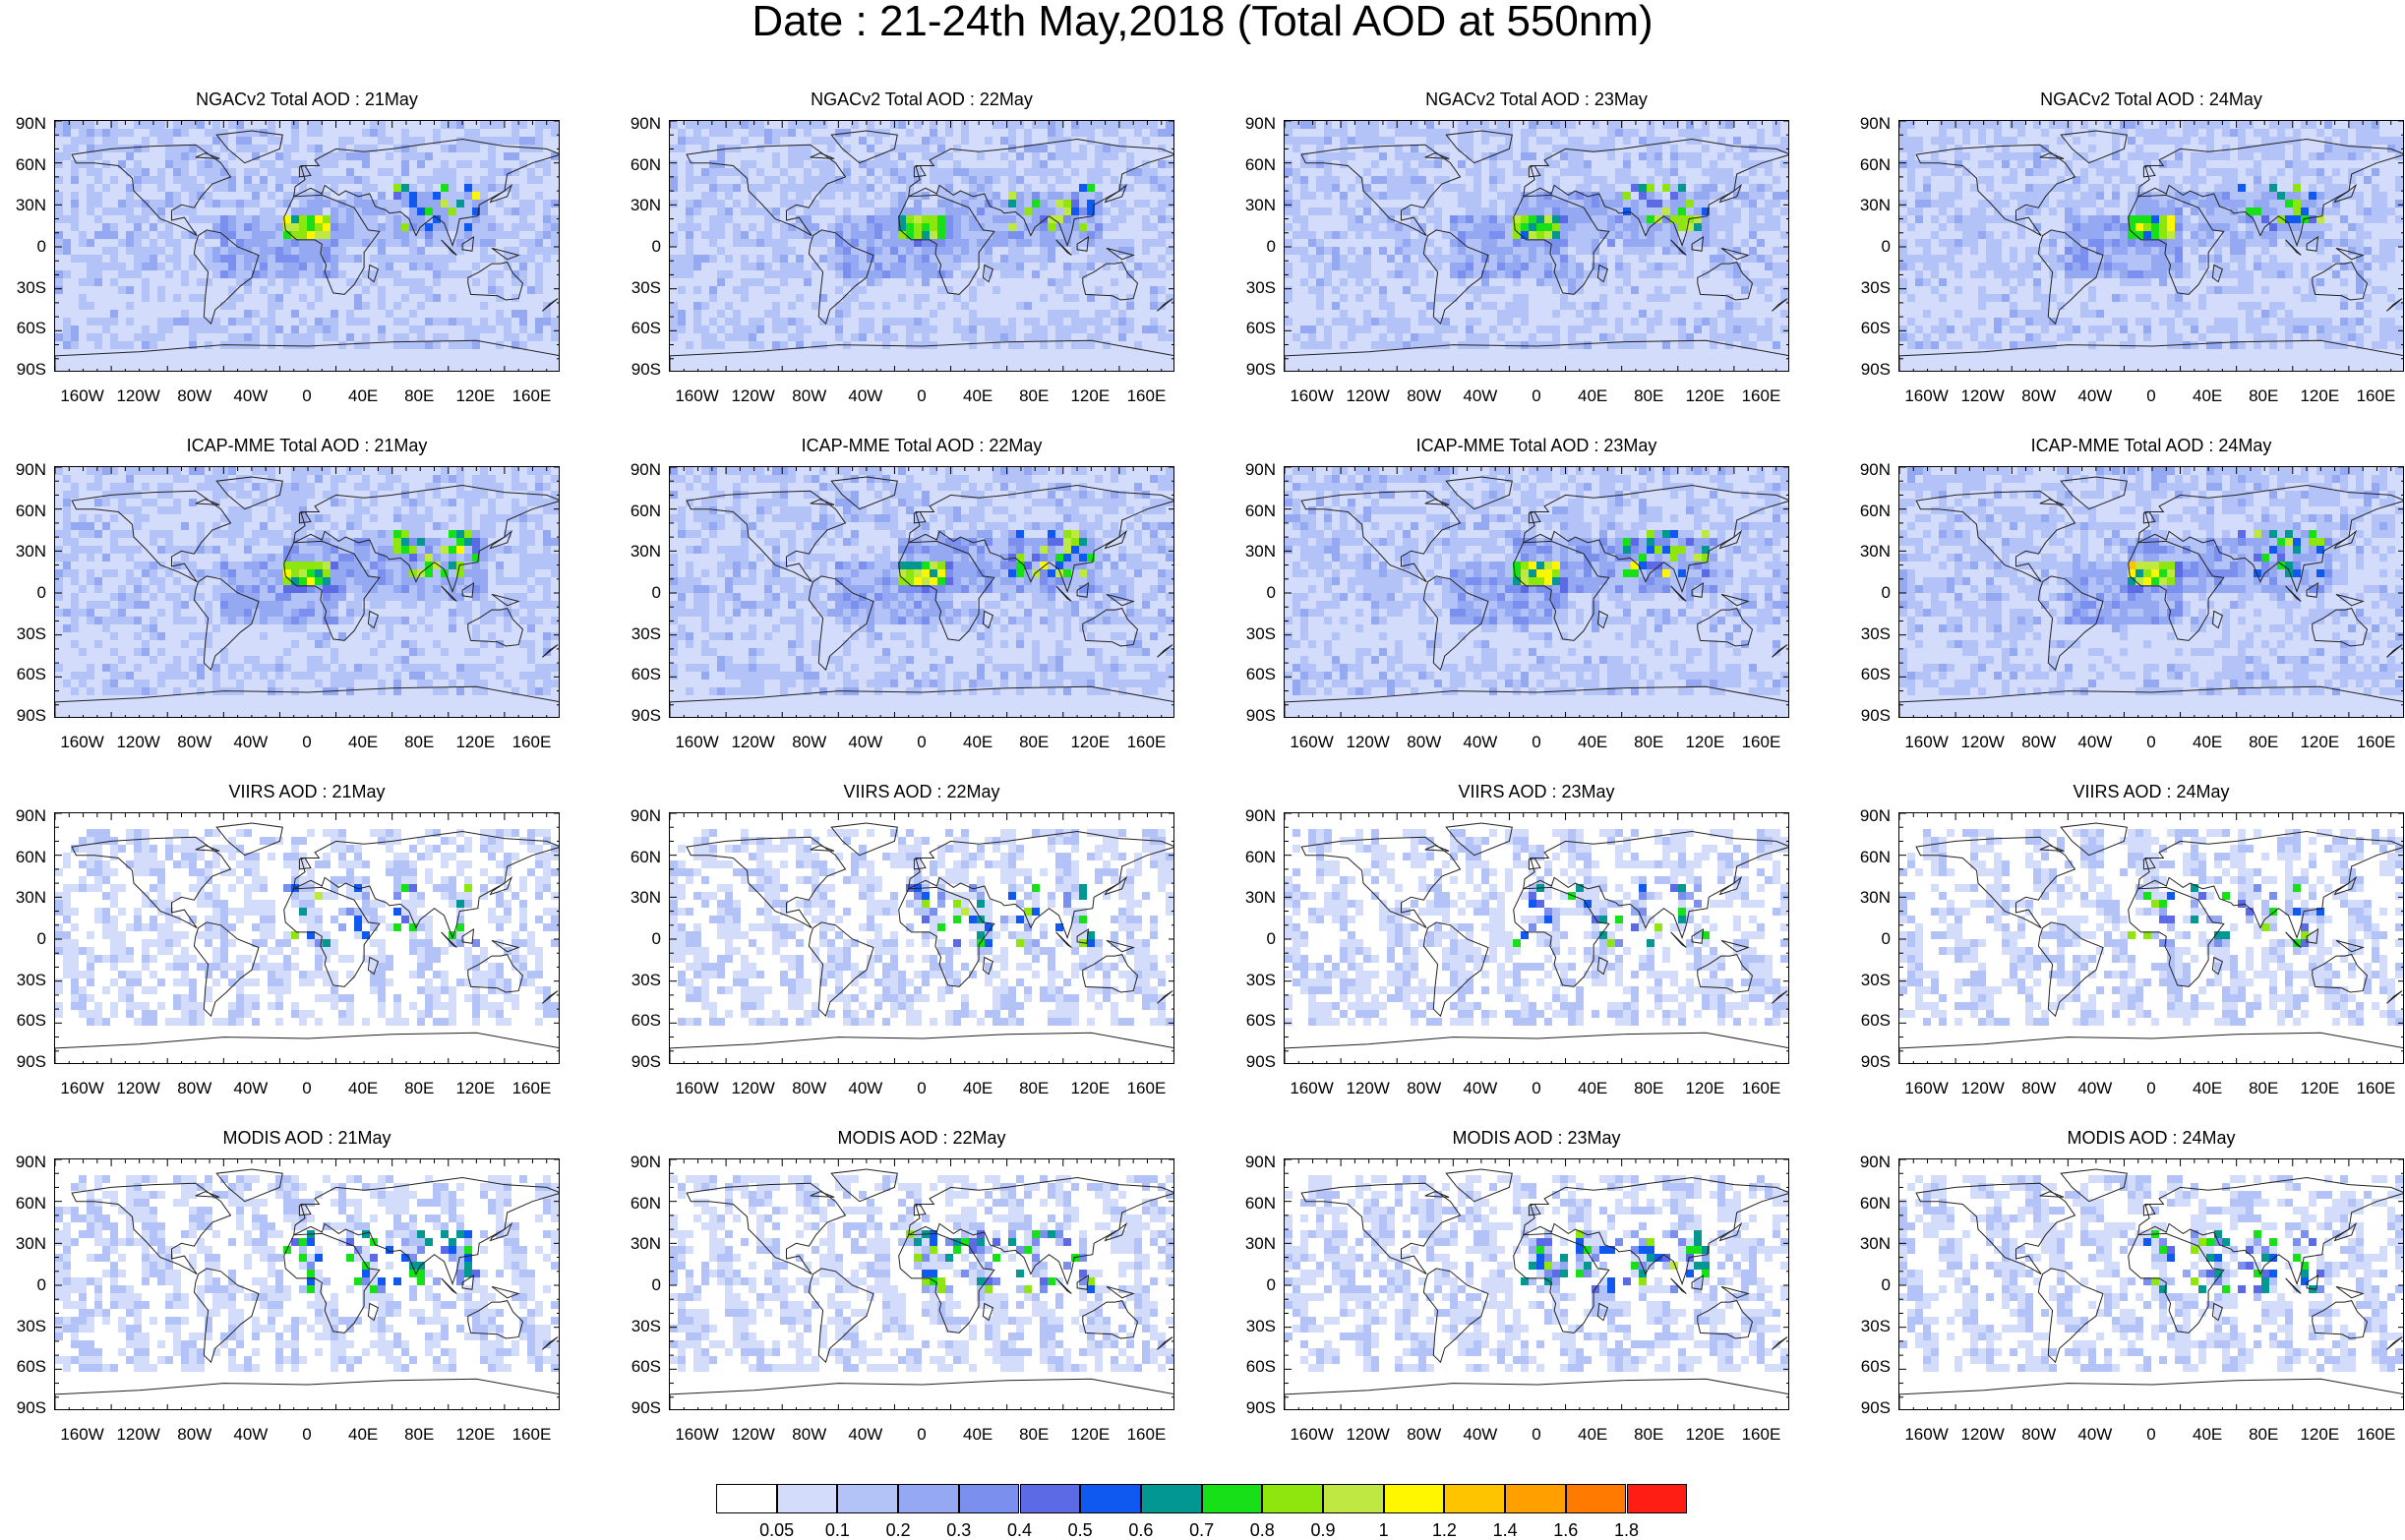 The width and height of the screenshot is (2405, 1540). Describe the element at coordinates (837, 1530) in the screenshot. I see `colorbar-label: 0.1` at that location.